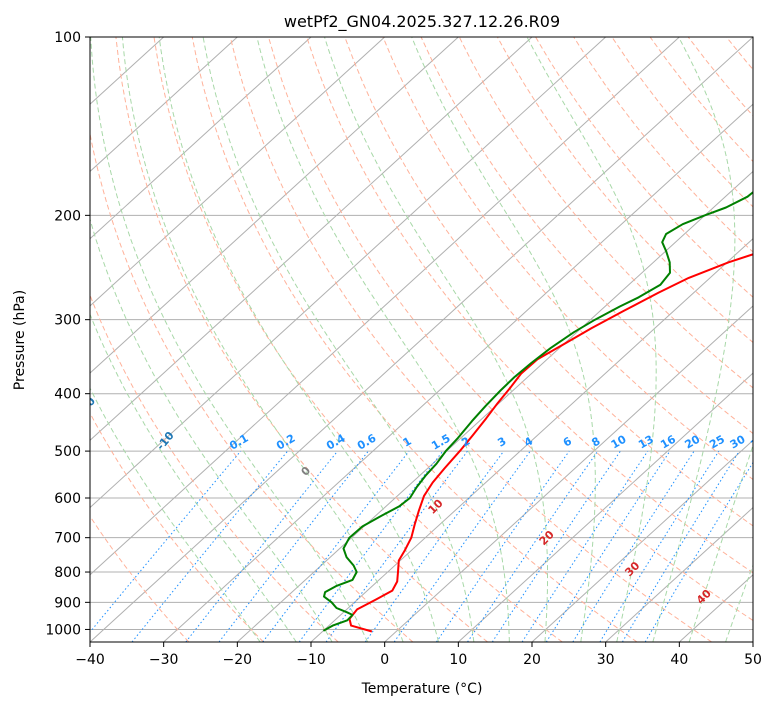  What do you see at coordinates (547, 538) in the screenshot?
I see `moist-adiabat-label: 20` at bounding box center [547, 538].